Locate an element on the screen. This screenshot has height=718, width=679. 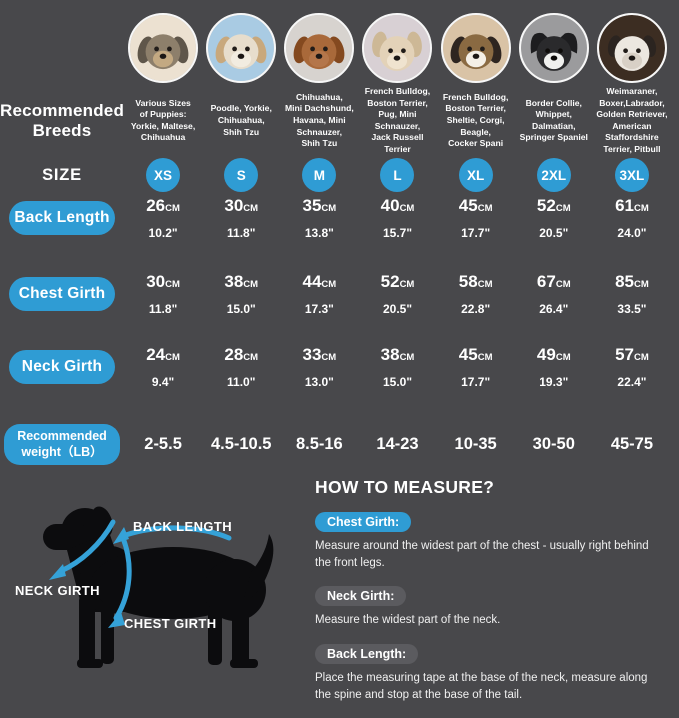
measurement-inch: 11.0" is located at coordinates (241, 382).